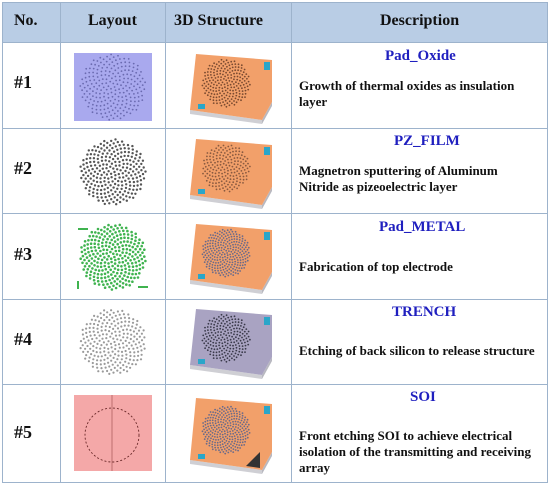  I want to click on layout-pz-film-image, so click(113, 172).